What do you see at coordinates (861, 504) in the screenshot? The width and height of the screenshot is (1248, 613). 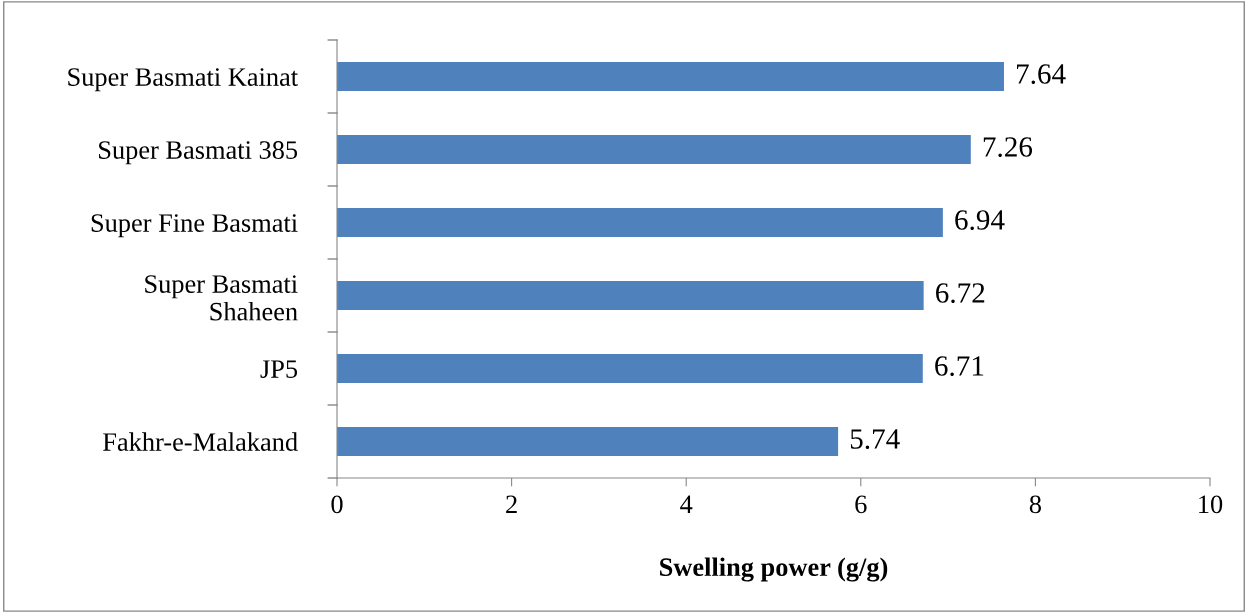 I see `x-tick-label: 6` at bounding box center [861, 504].